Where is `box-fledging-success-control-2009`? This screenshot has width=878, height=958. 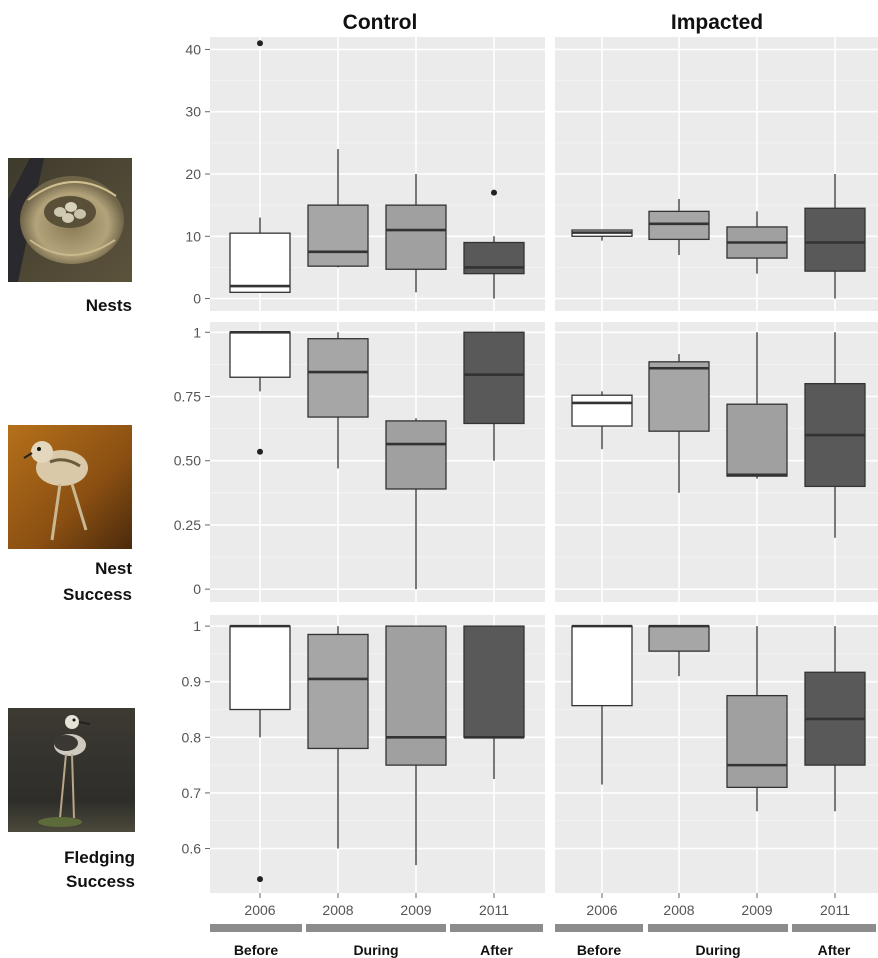
box-fledging-success-control-2009 is located at coordinates (416, 745).